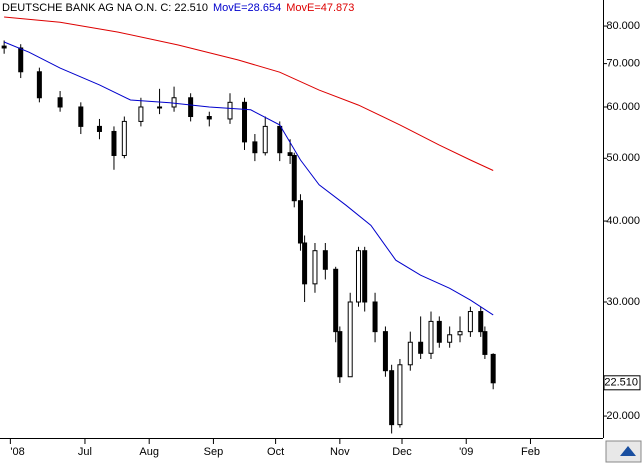 The width and height of the screenshot is (643, 464). I want to click on x-tick-label: Sep, so click(214, 452).